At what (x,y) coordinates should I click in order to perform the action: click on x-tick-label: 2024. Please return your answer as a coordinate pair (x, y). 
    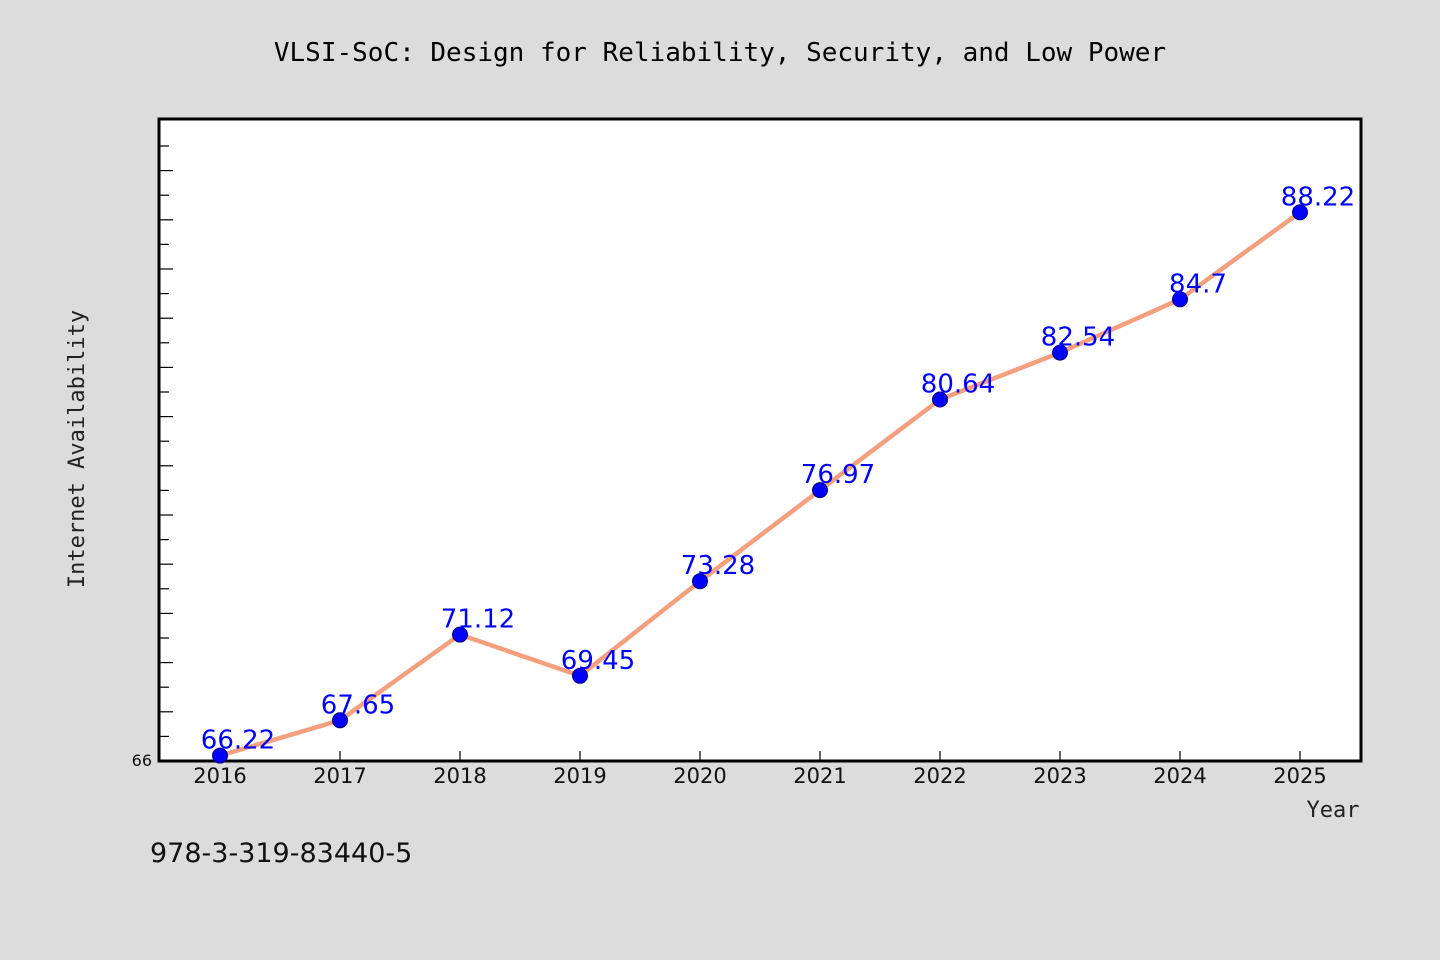
    Looking at the image, I should click on (1179, 776).